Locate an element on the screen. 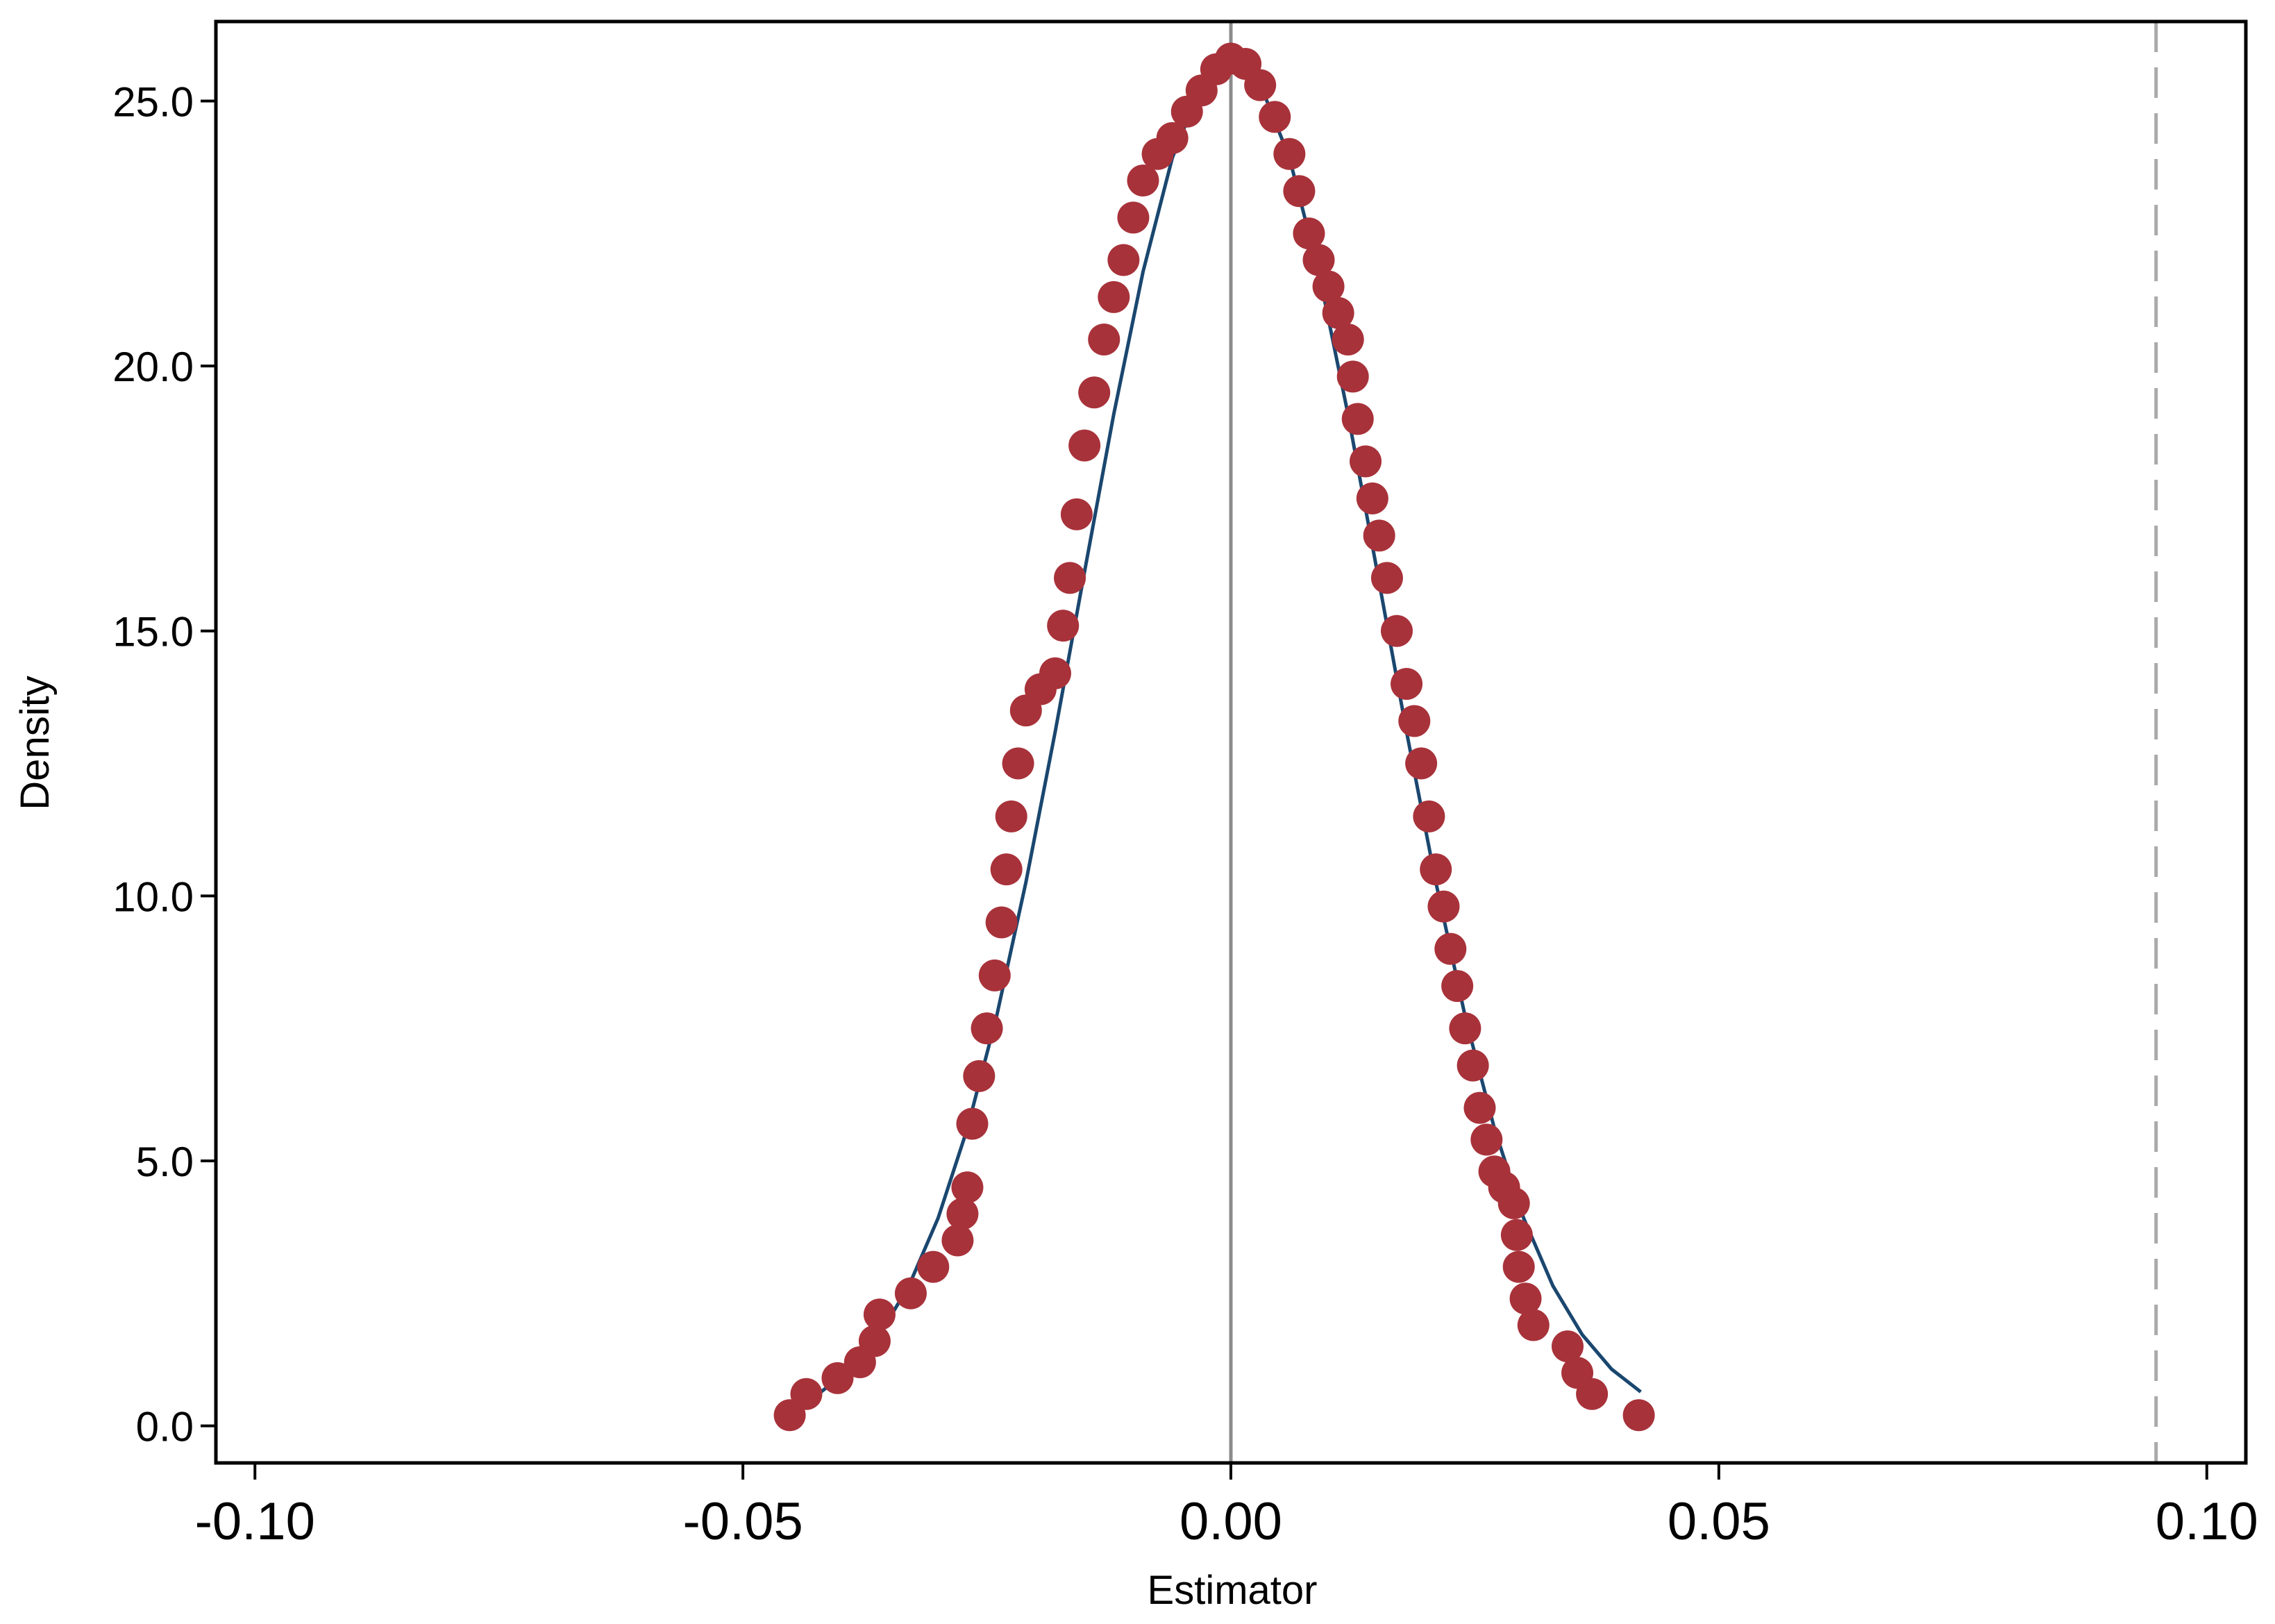 The image size is (2275, 1624). y-axis-title: Density is located at coordinates (35, 743).